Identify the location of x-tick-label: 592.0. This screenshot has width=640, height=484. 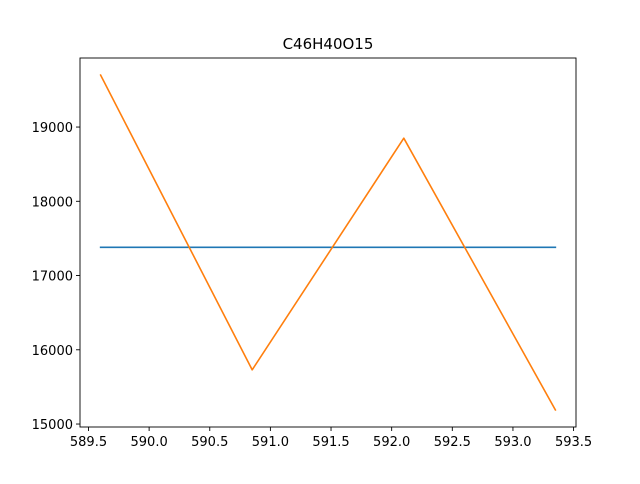
(391, 442).